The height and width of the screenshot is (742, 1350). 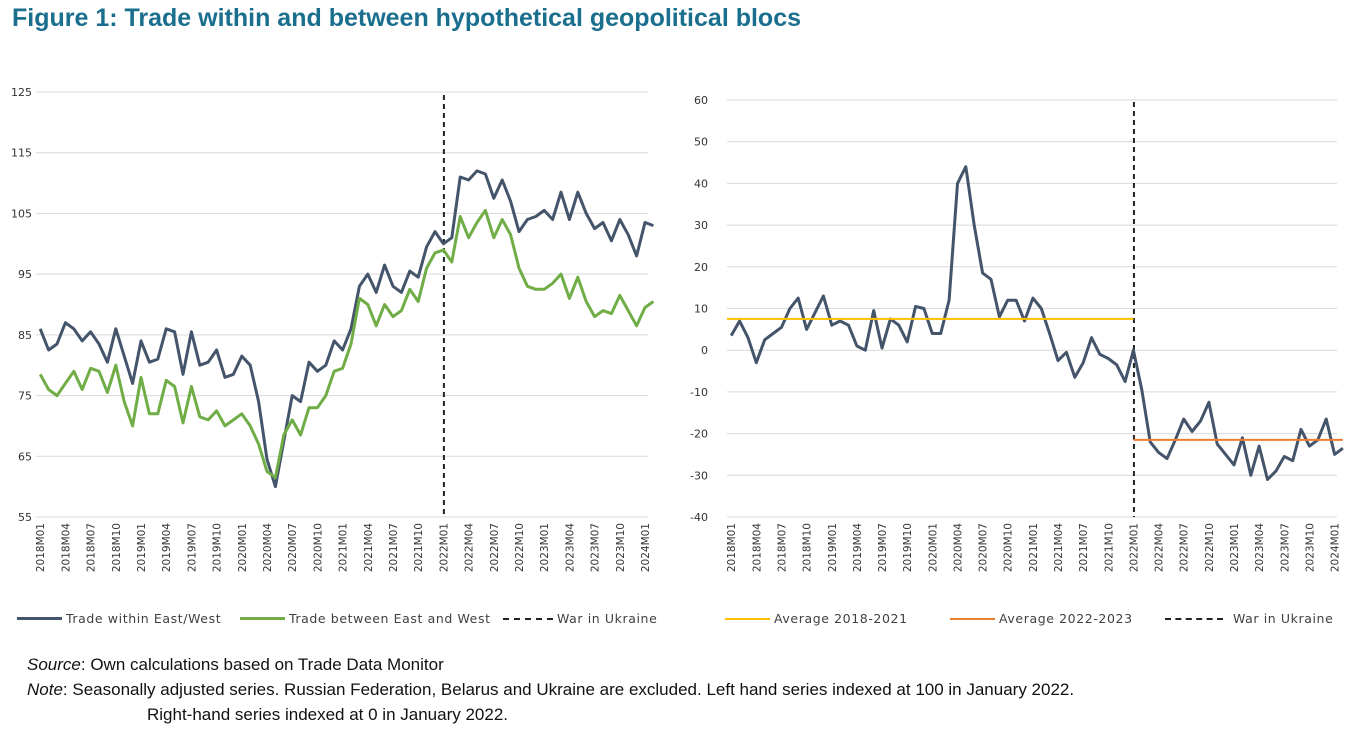 I want to click on left-x-tick-label: 2019M01, so click(x=142, y=547).